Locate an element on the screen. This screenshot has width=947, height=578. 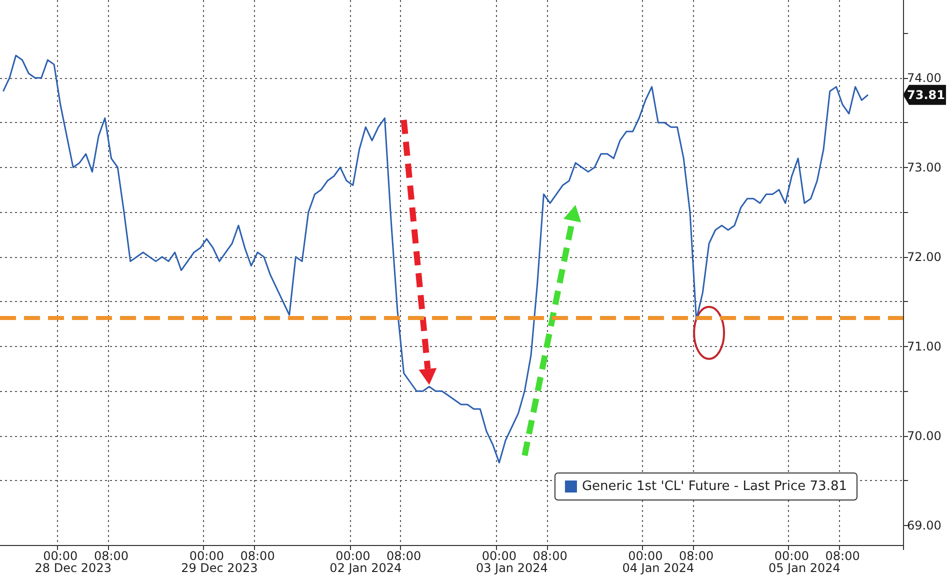
text: 04 Jan 2024 is located at coordinates (658, 568).